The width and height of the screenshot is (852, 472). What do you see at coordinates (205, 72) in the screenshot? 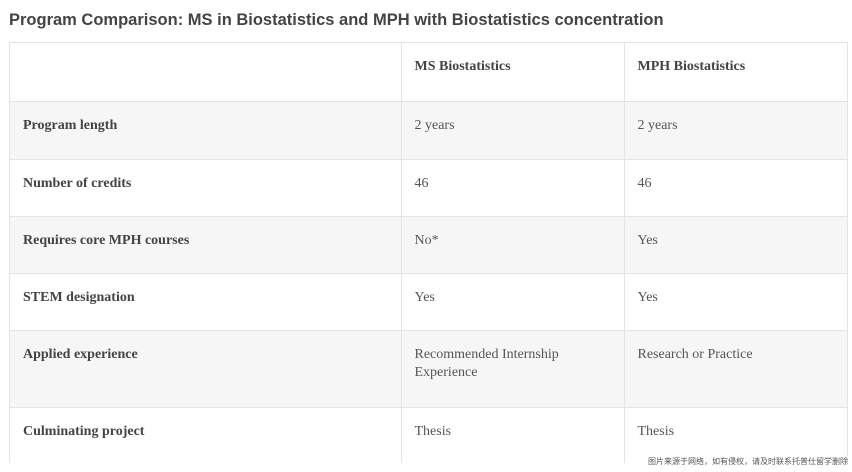
I see `header-empty-cell` at bounding box center [205, 72].